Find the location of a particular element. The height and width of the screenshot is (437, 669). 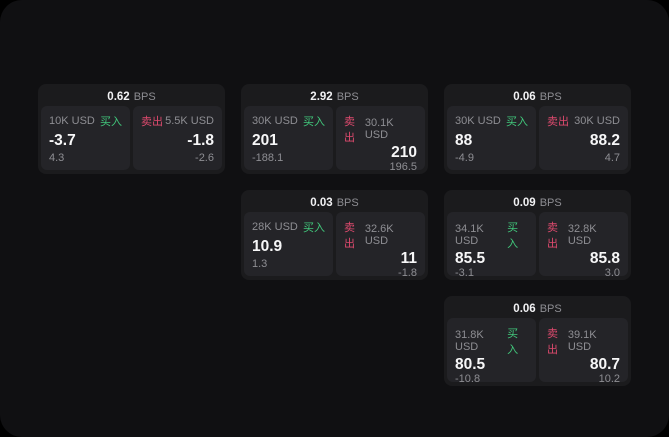

sell-change: -1.8 is located at coordinates (407, 272).